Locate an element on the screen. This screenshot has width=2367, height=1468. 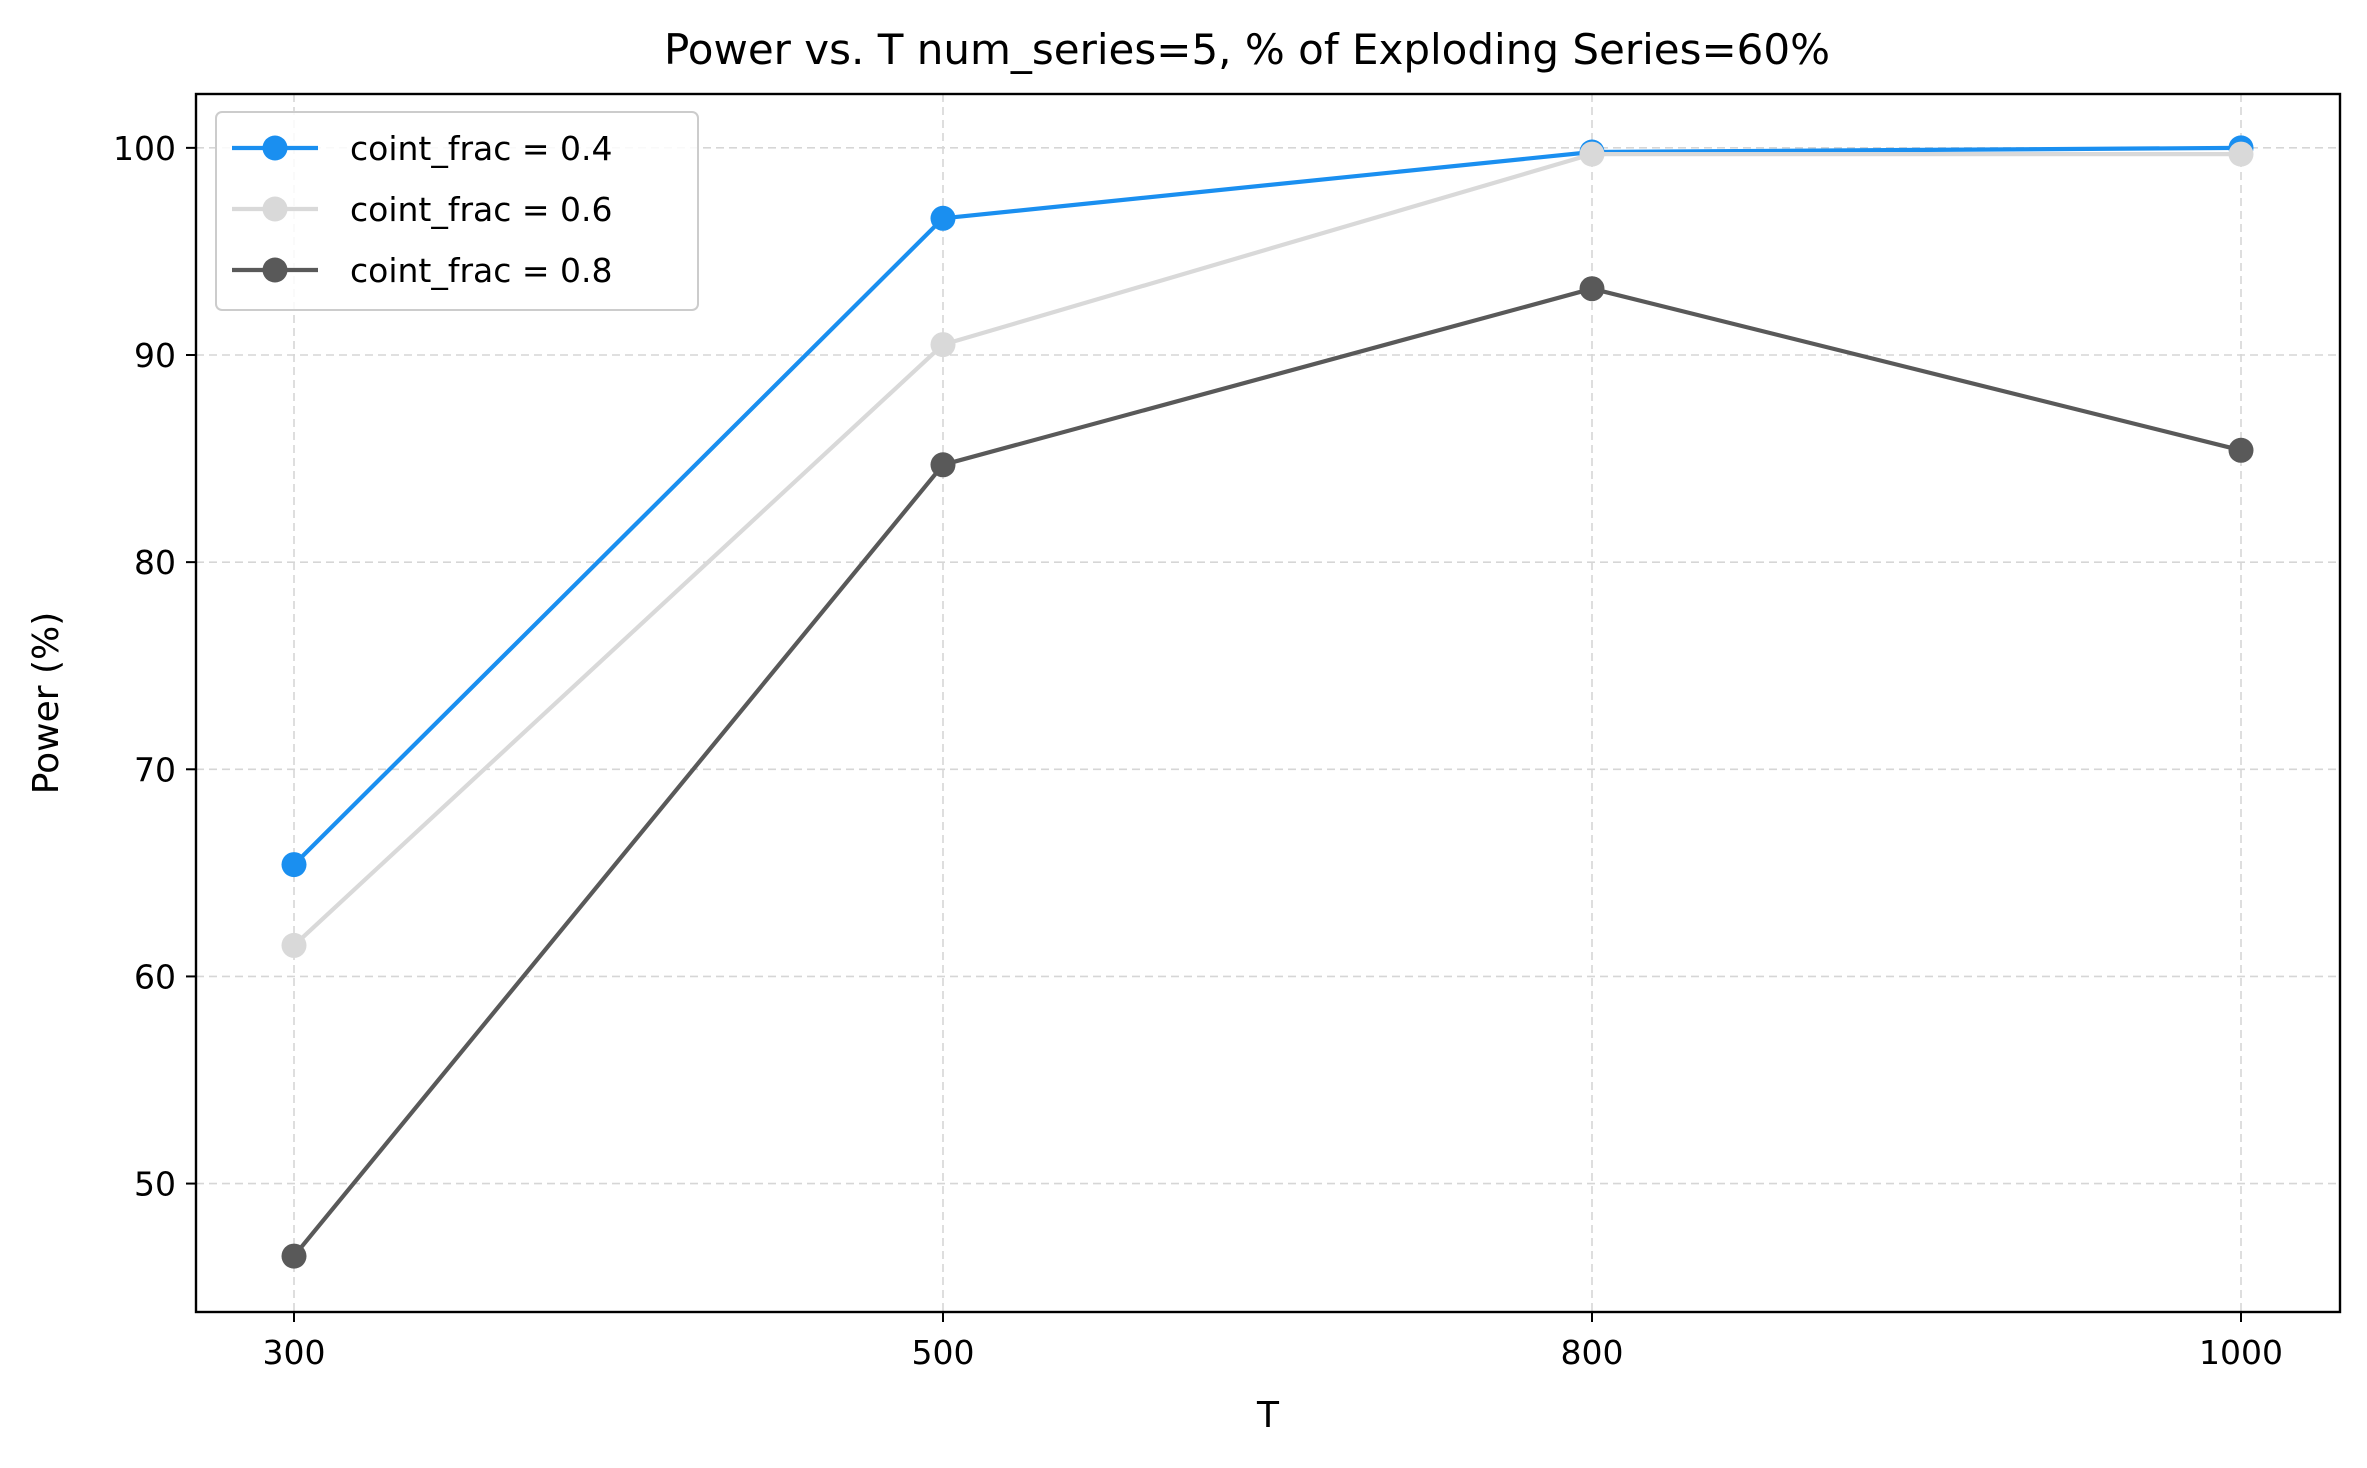
legend-label: coint_frac = 0.4 is located at coordinates (481, 148).